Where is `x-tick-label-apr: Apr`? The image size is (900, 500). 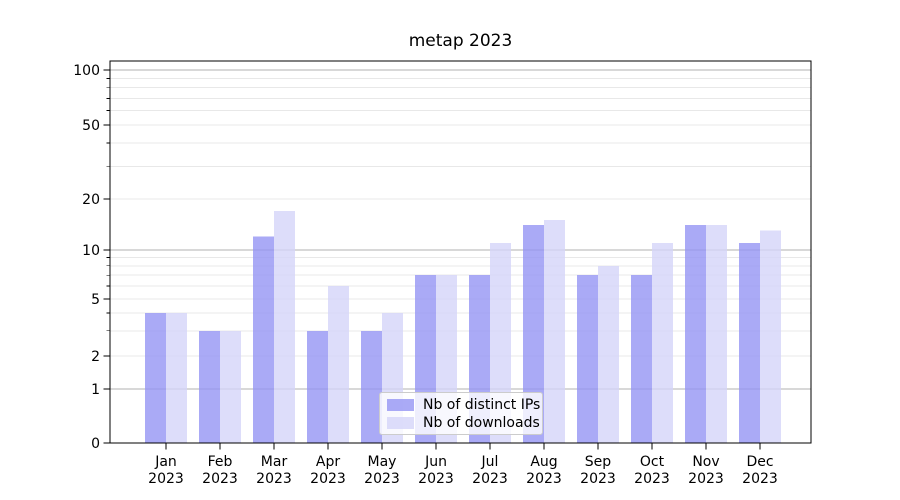
x-tick-label-apr: Apr is located at coordinates (328, 462).